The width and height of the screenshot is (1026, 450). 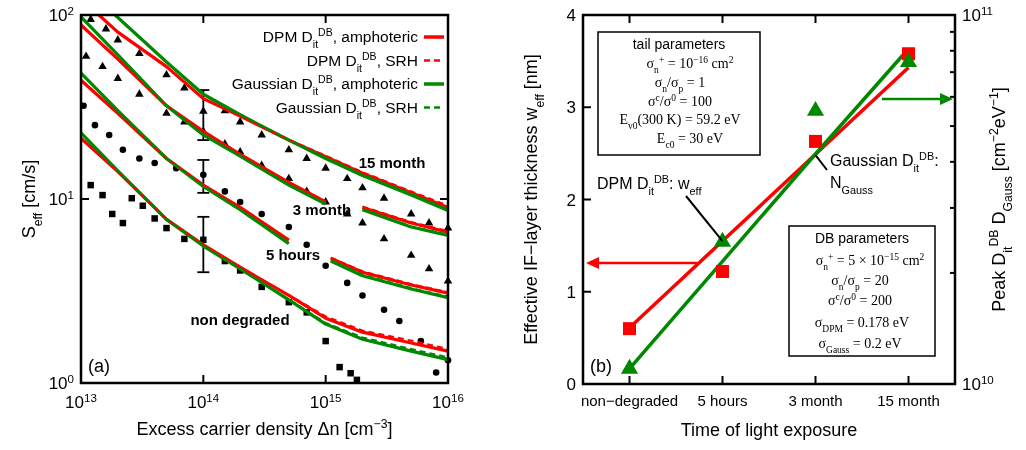 What do you see at coordinates (852, 185) in the screenshot?
I see `annotation: N$_{Gauss}$` at bounding box center [852, 185].